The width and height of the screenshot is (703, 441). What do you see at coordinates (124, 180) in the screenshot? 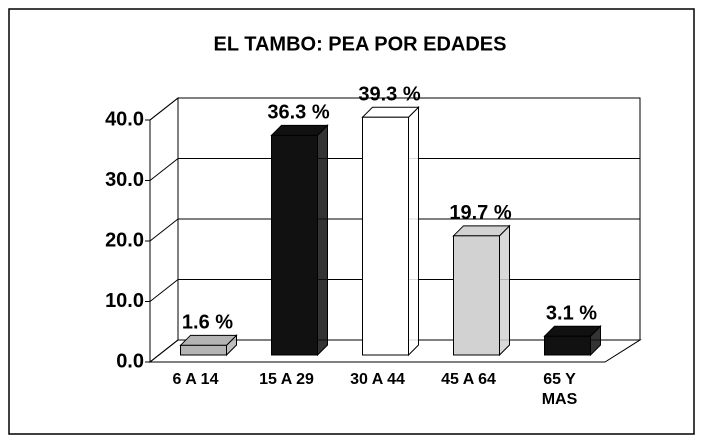
I see `y-tick-label: 30.0` at bounding box center [124, 180].